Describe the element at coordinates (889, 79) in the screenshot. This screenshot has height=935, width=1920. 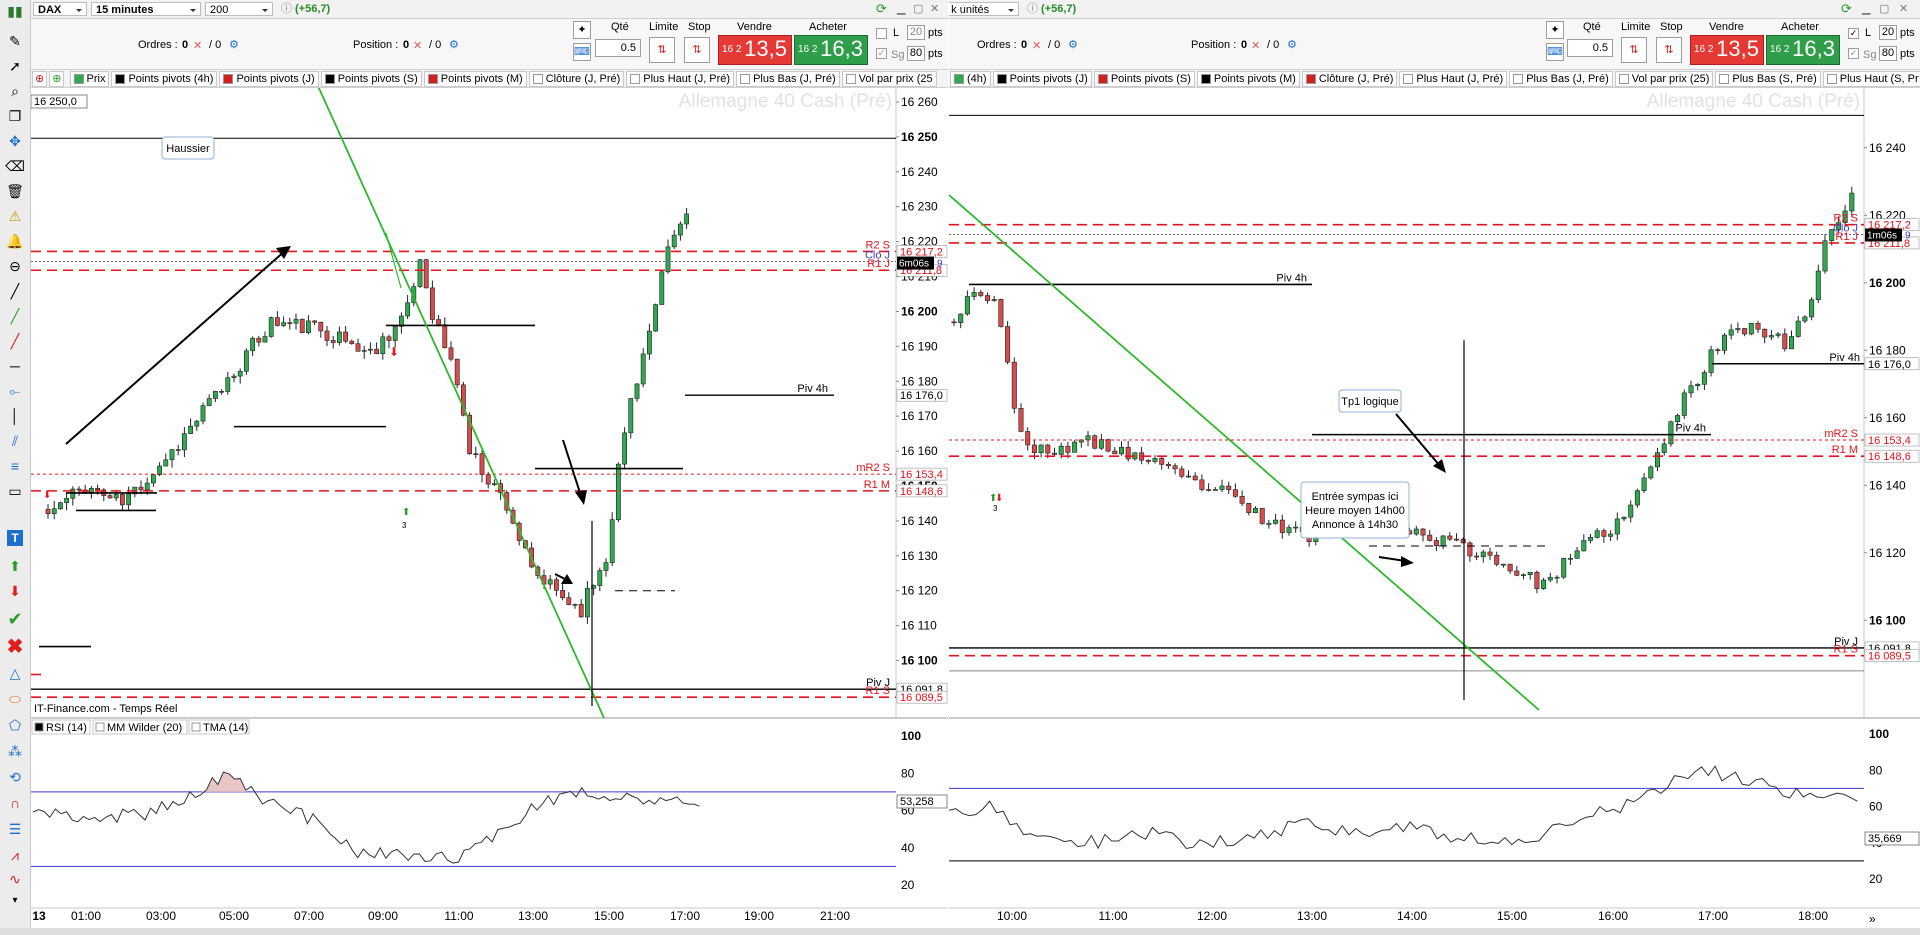
I see `indicator-tag: Vol par prix (25` at that location.